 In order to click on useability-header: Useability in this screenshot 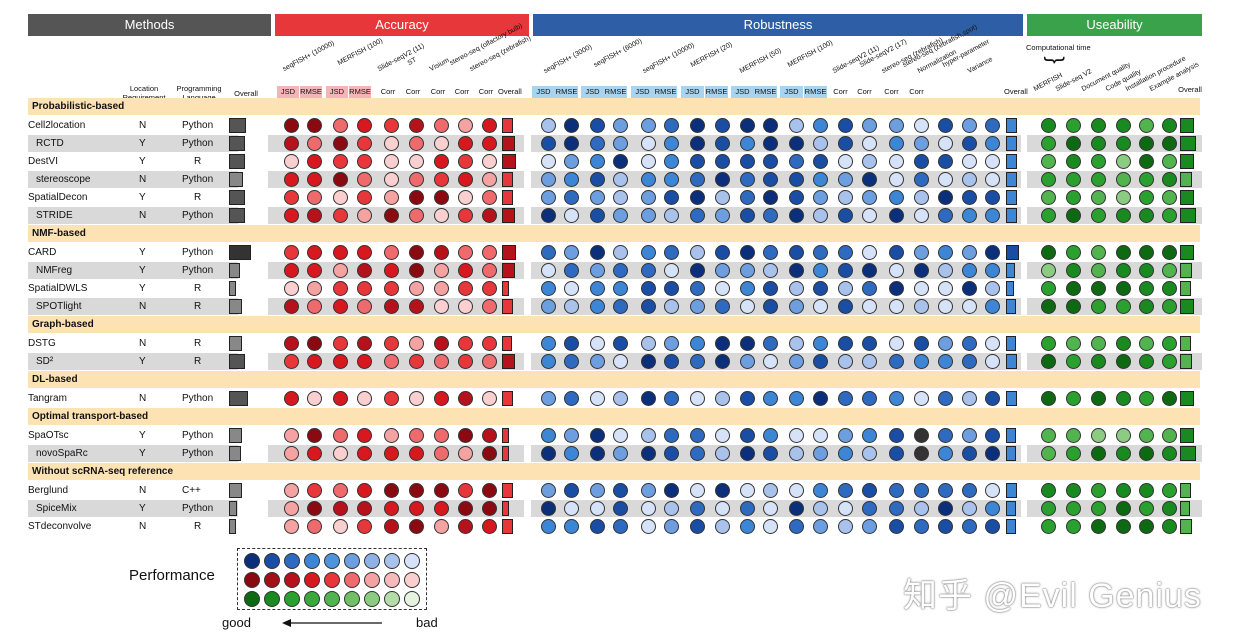, I will do `click(1114, 25)`.